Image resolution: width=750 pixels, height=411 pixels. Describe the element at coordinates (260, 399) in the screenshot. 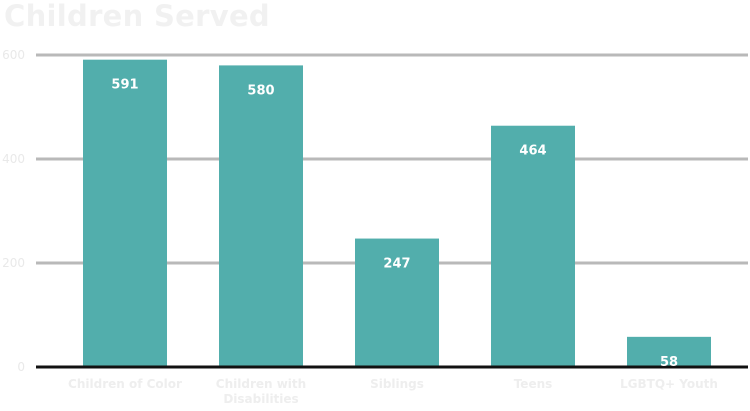

I see `x-category-label: Disabilities` at that location.